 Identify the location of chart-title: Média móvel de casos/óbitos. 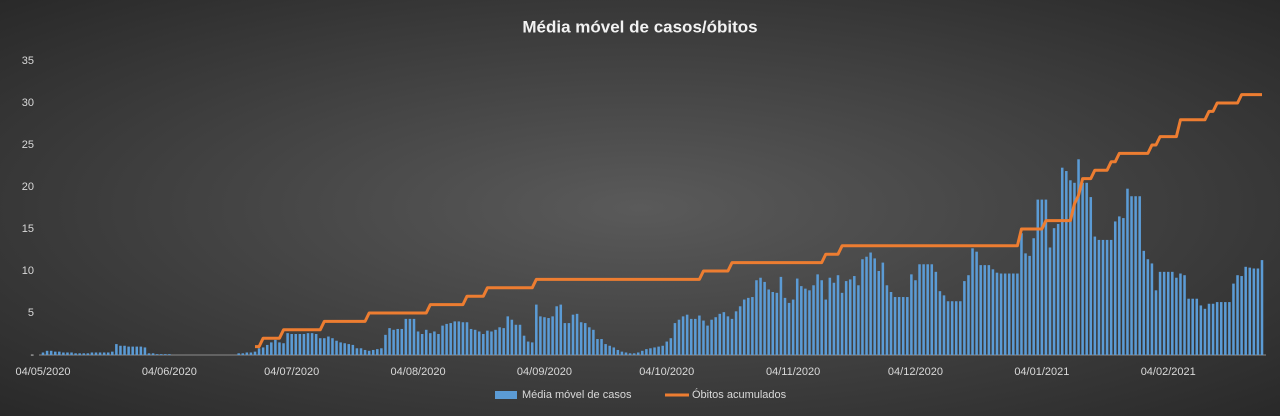
(639, 26).